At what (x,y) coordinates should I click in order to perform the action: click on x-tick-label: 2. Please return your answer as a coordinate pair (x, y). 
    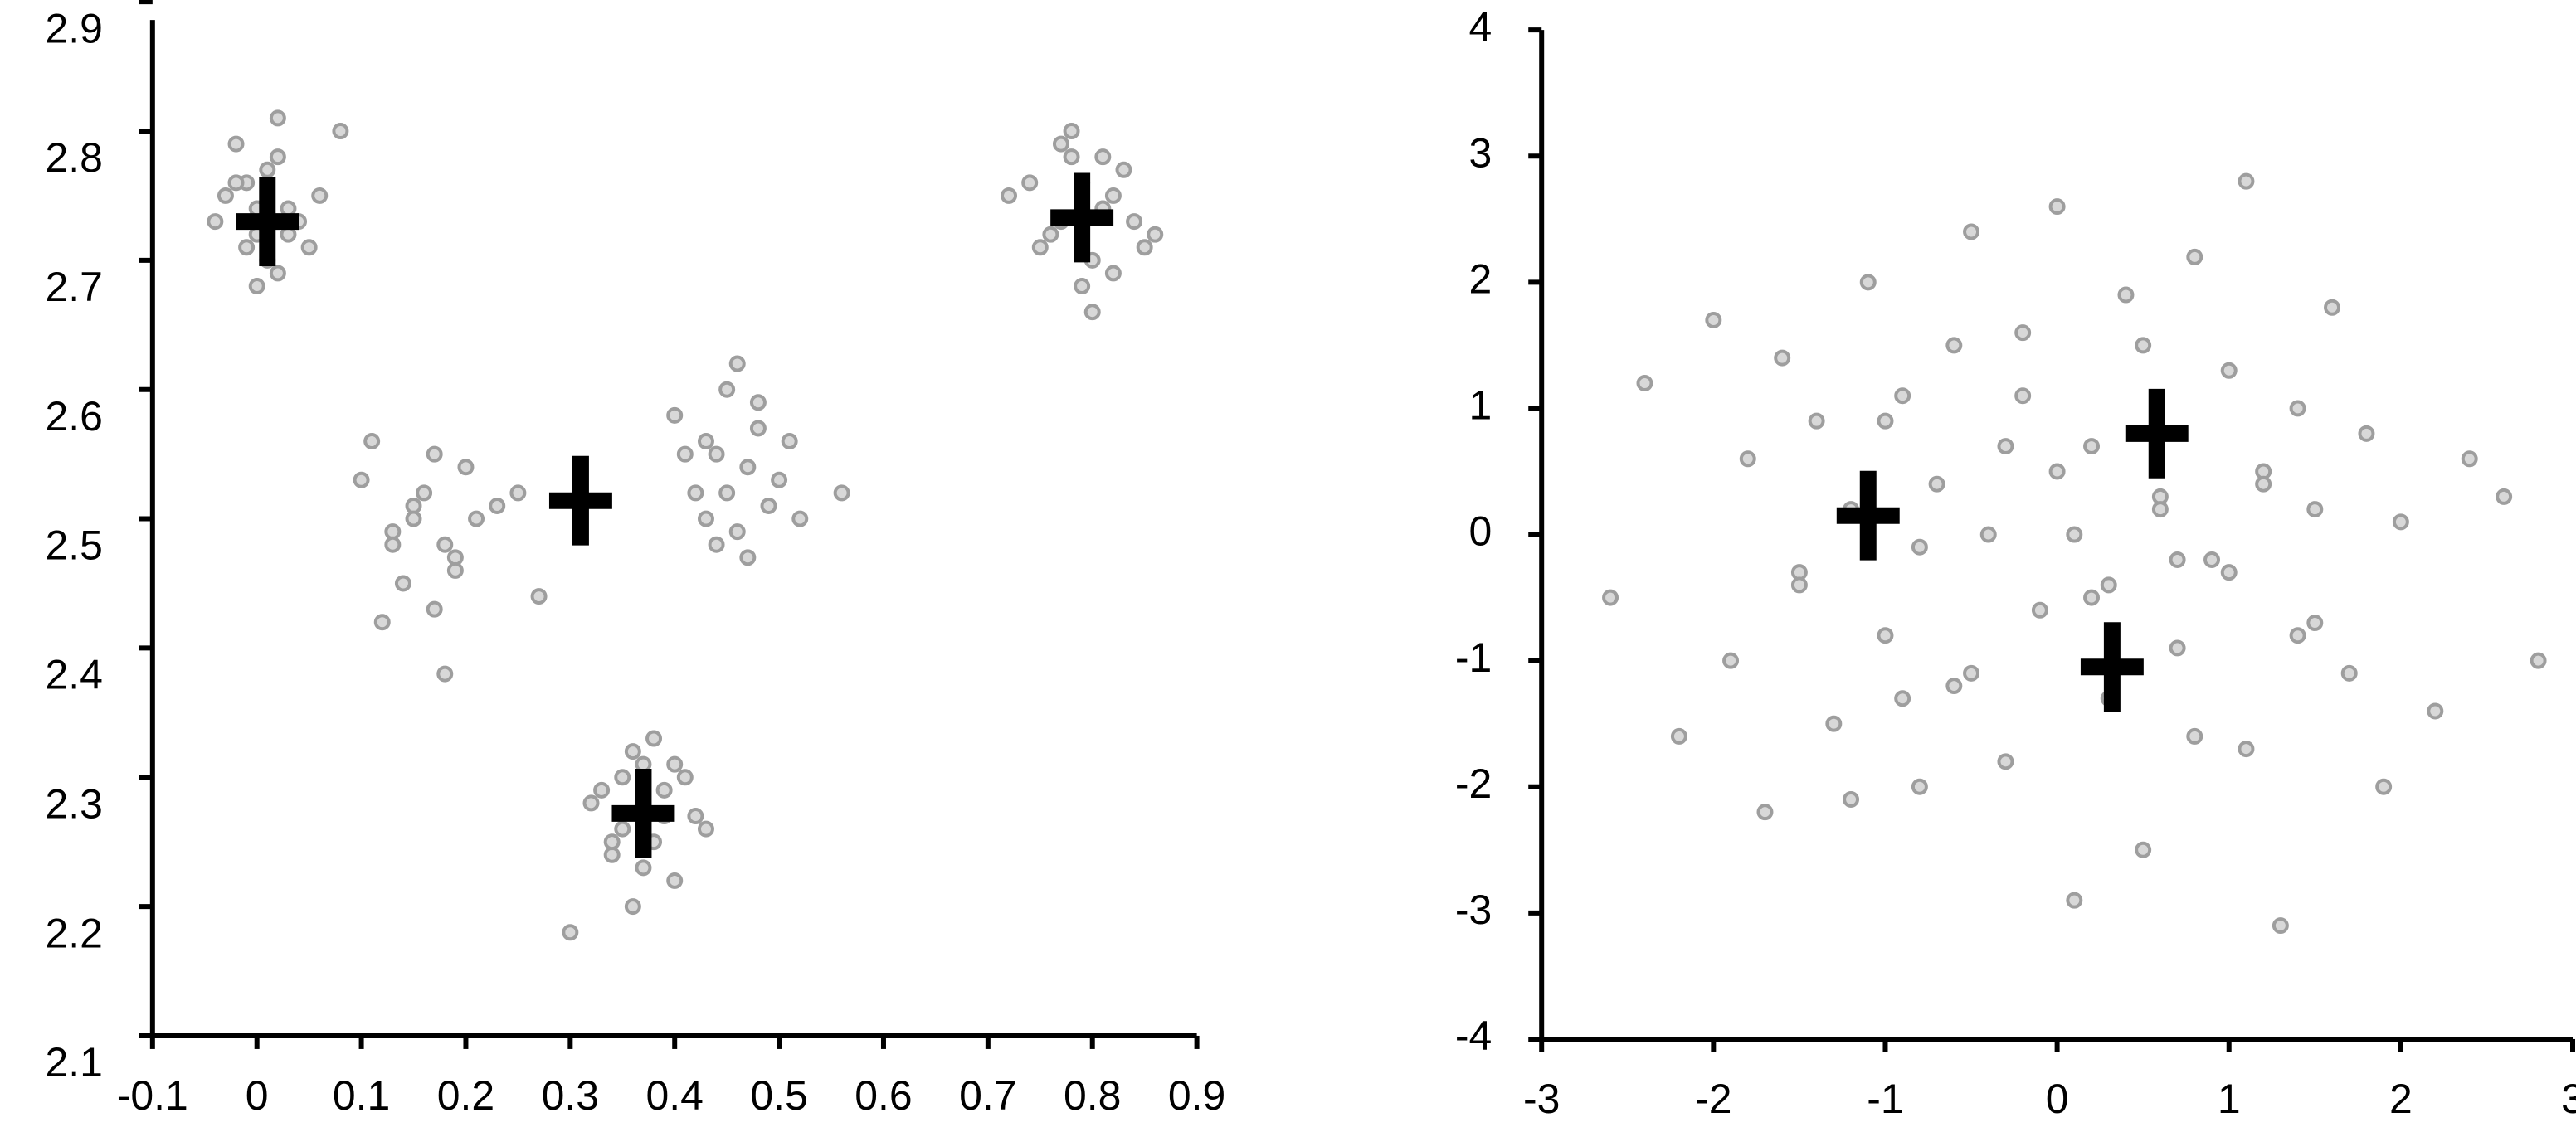
    Looking at the image, I should click on (2401, 1099).